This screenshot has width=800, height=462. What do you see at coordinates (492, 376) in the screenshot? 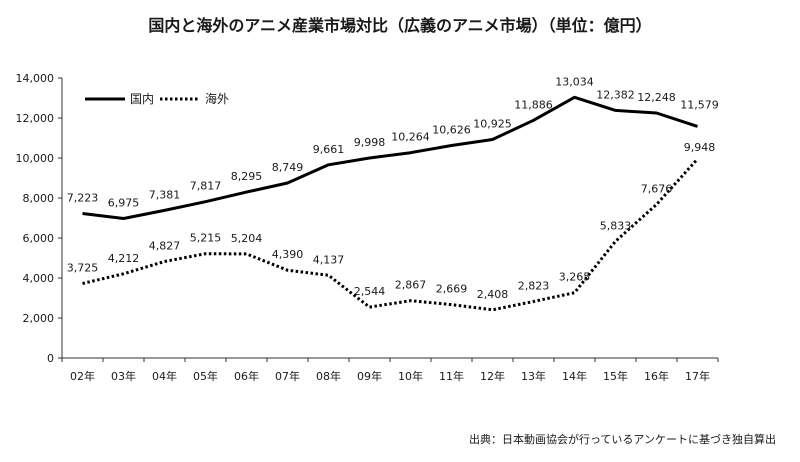
I see `x-tick-label: 12年` at bounding box center [492, 376].